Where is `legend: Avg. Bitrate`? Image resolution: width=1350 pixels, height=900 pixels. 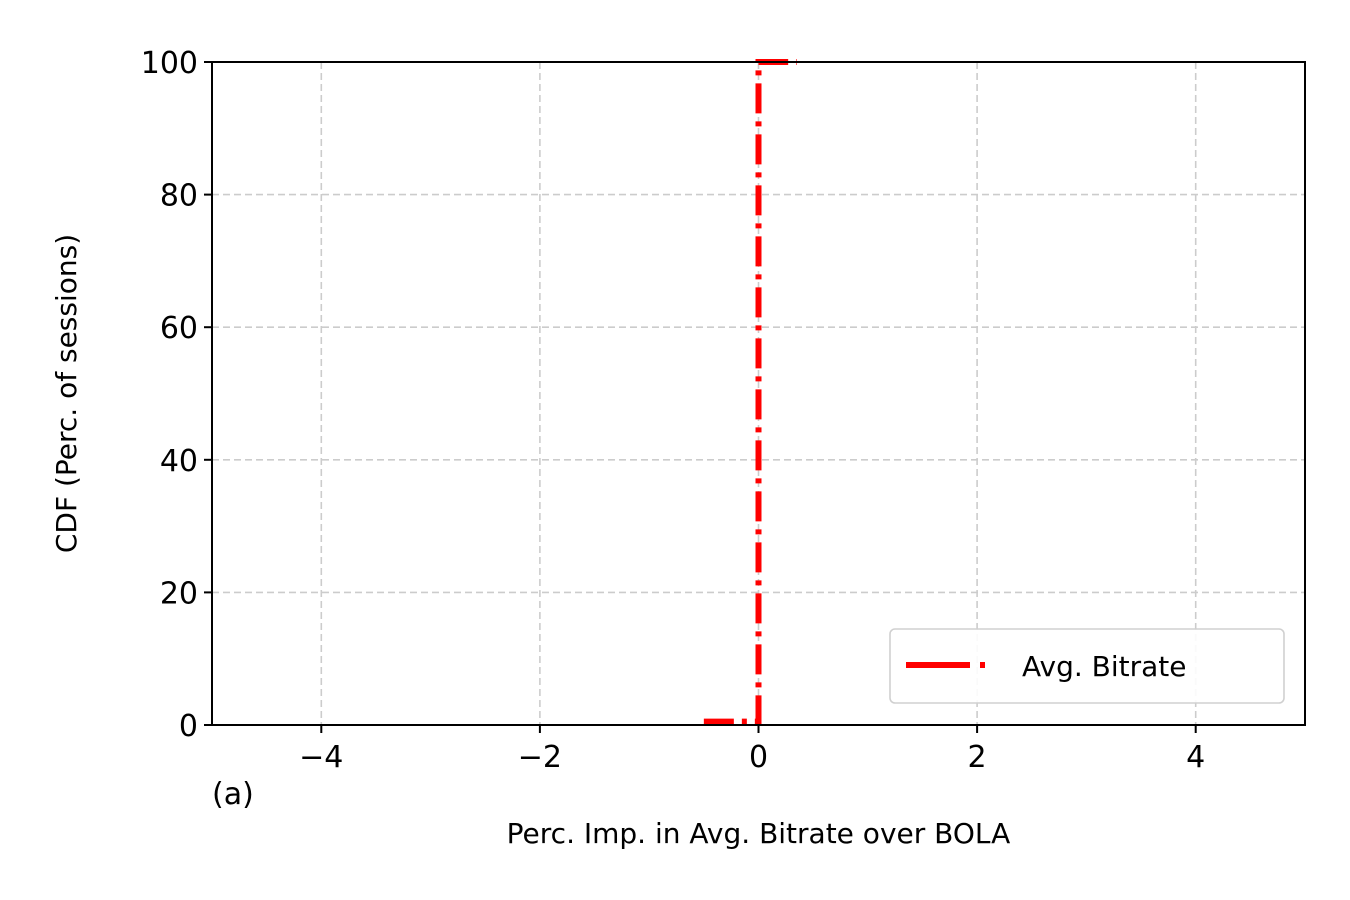 legend: Avg. Bitrate is located at coordinates (1087, 666).